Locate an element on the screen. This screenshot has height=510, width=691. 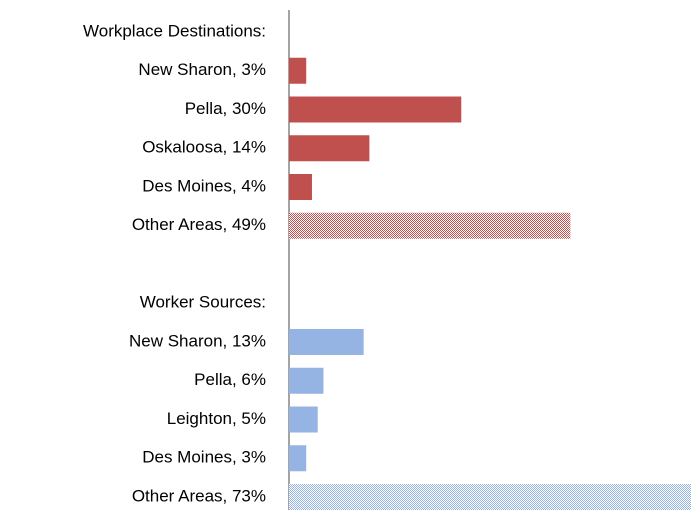
category-label: Other Areas, 73% is located at coordinates (199, 495).